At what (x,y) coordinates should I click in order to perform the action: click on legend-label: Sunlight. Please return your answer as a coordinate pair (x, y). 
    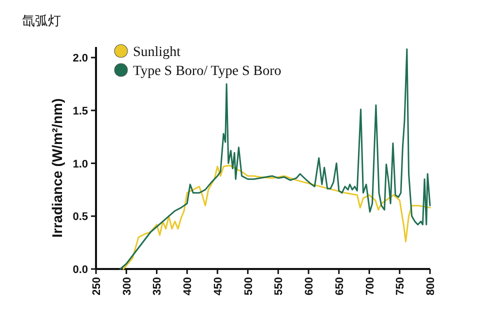
    Looking at the image, I should click on (157, 52).